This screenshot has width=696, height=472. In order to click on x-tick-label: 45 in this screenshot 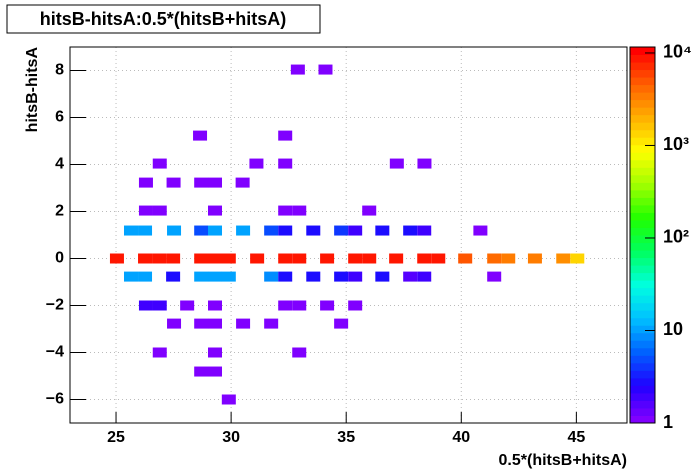, I will do `click(576, 437)`.